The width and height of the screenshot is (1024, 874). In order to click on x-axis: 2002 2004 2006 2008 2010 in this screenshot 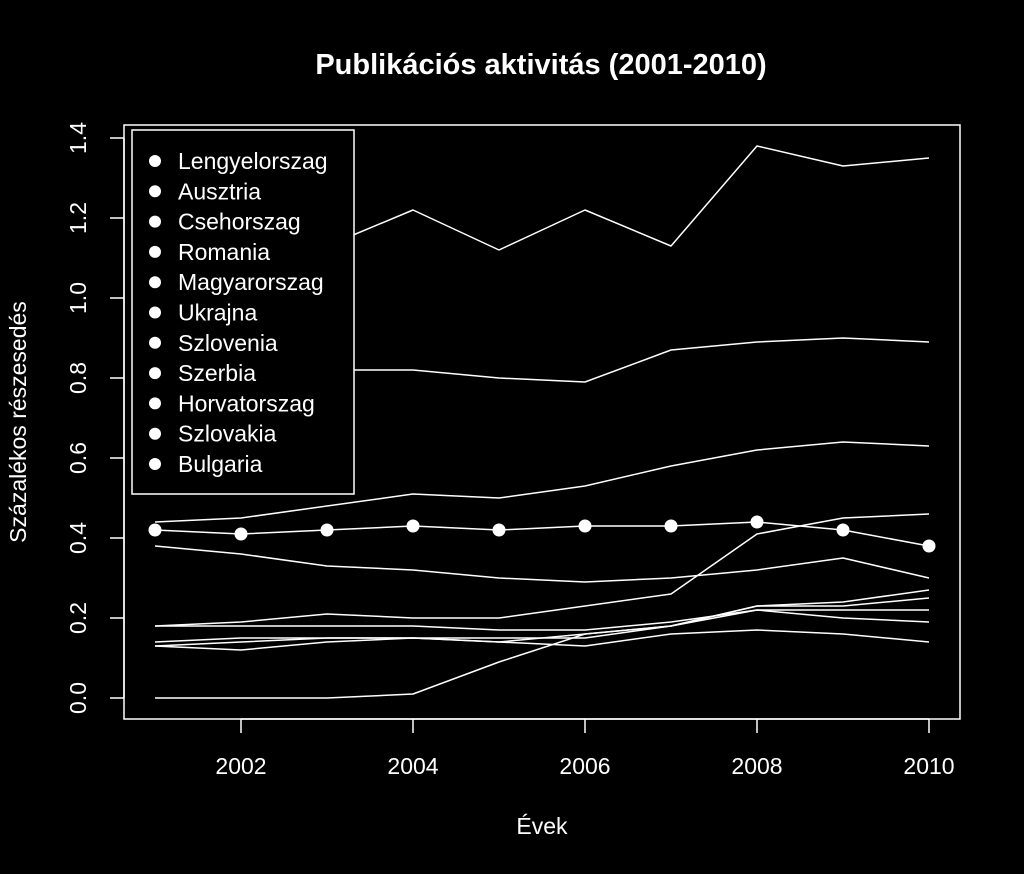, I will do `click(585, 748)`.